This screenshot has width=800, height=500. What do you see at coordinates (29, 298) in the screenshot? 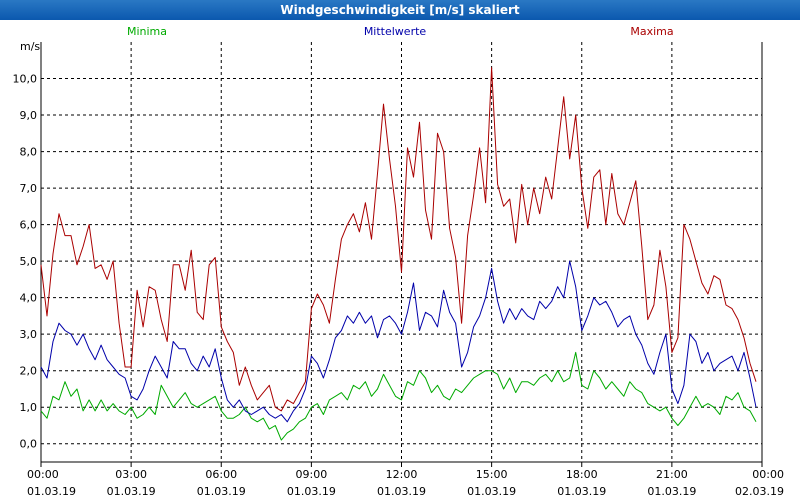
I see `y-tick-label: 4,0` at bounding box center [29, 298].